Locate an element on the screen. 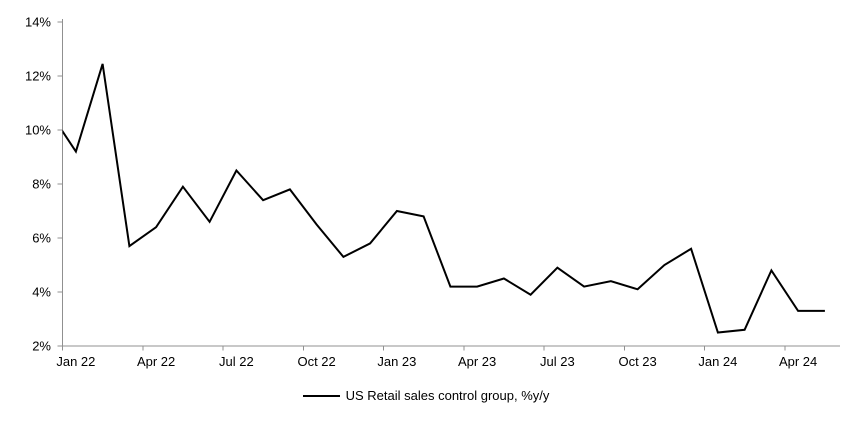 The height and width of the screenshot is (423, 852). y-tick-label: 12% is located at coordinates (38, 76).